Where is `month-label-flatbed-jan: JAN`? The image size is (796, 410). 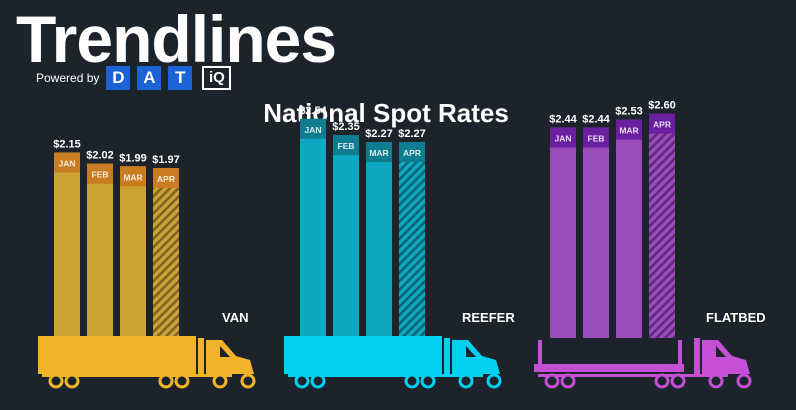
month-label-flatbed-jan: JAN is located at coordinates (562, 138).